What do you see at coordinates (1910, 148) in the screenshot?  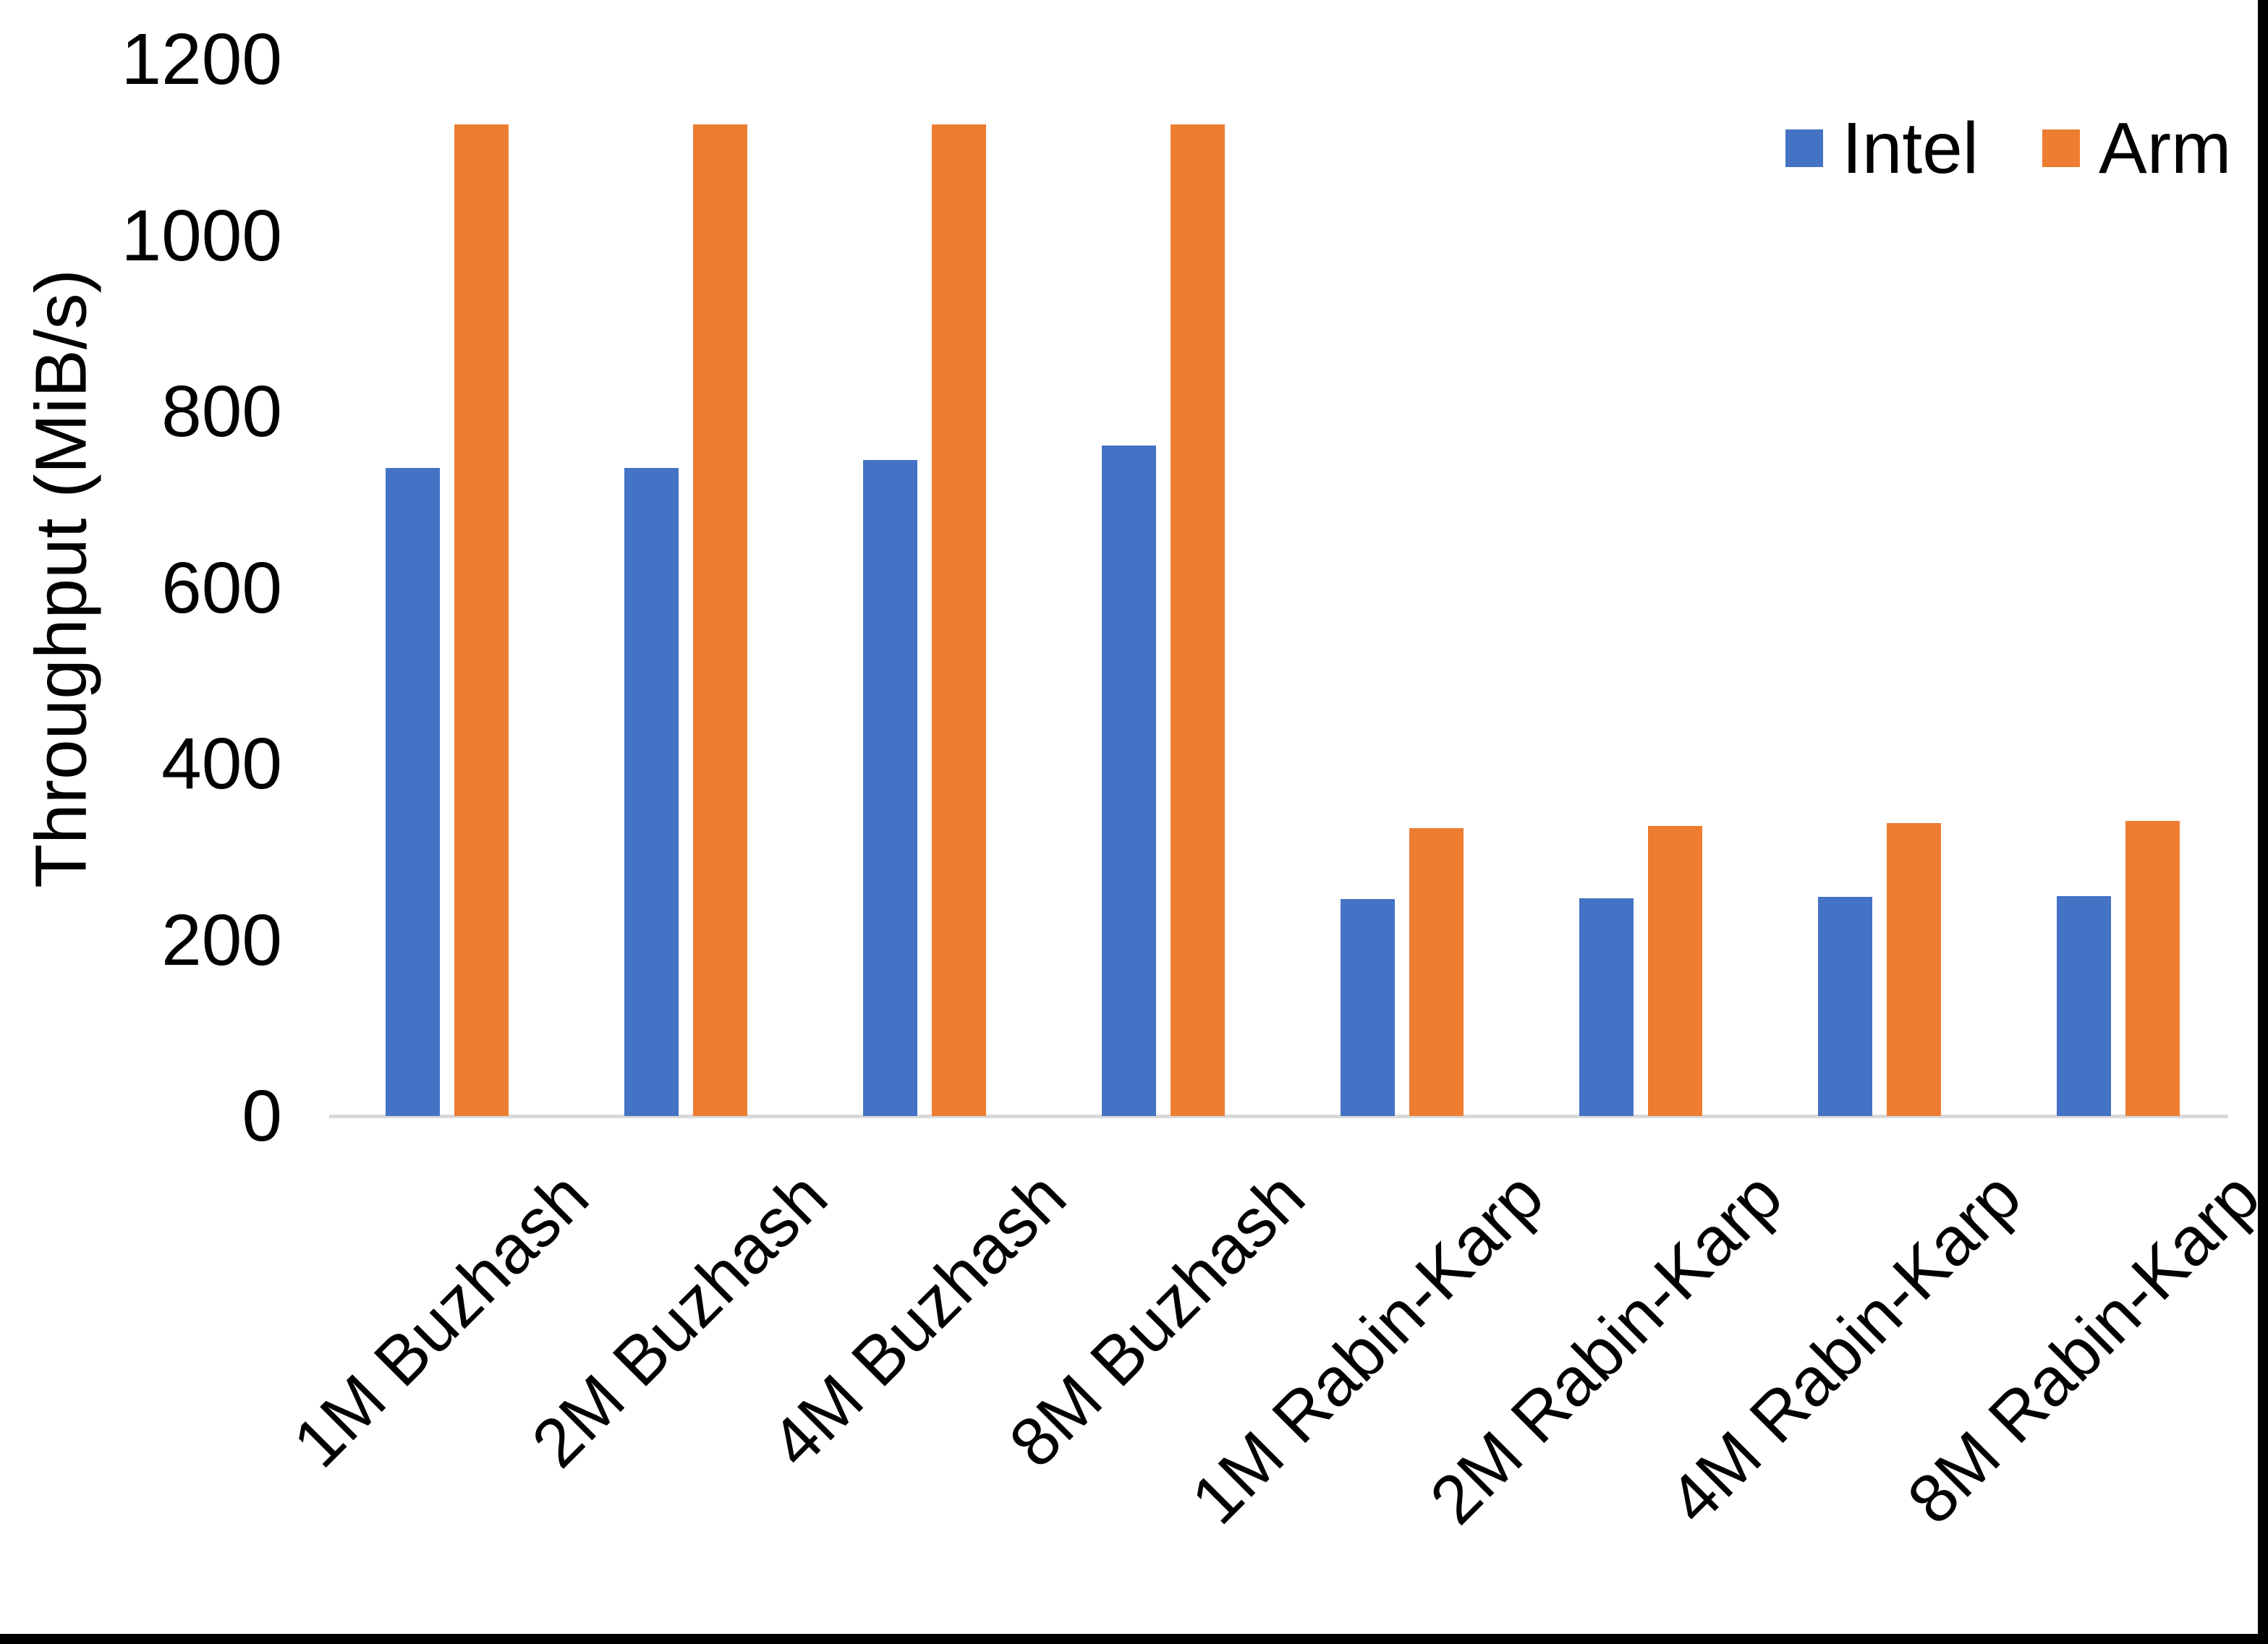 I see `legend-label-intel: Intel` at bounding box center [1910, 148].